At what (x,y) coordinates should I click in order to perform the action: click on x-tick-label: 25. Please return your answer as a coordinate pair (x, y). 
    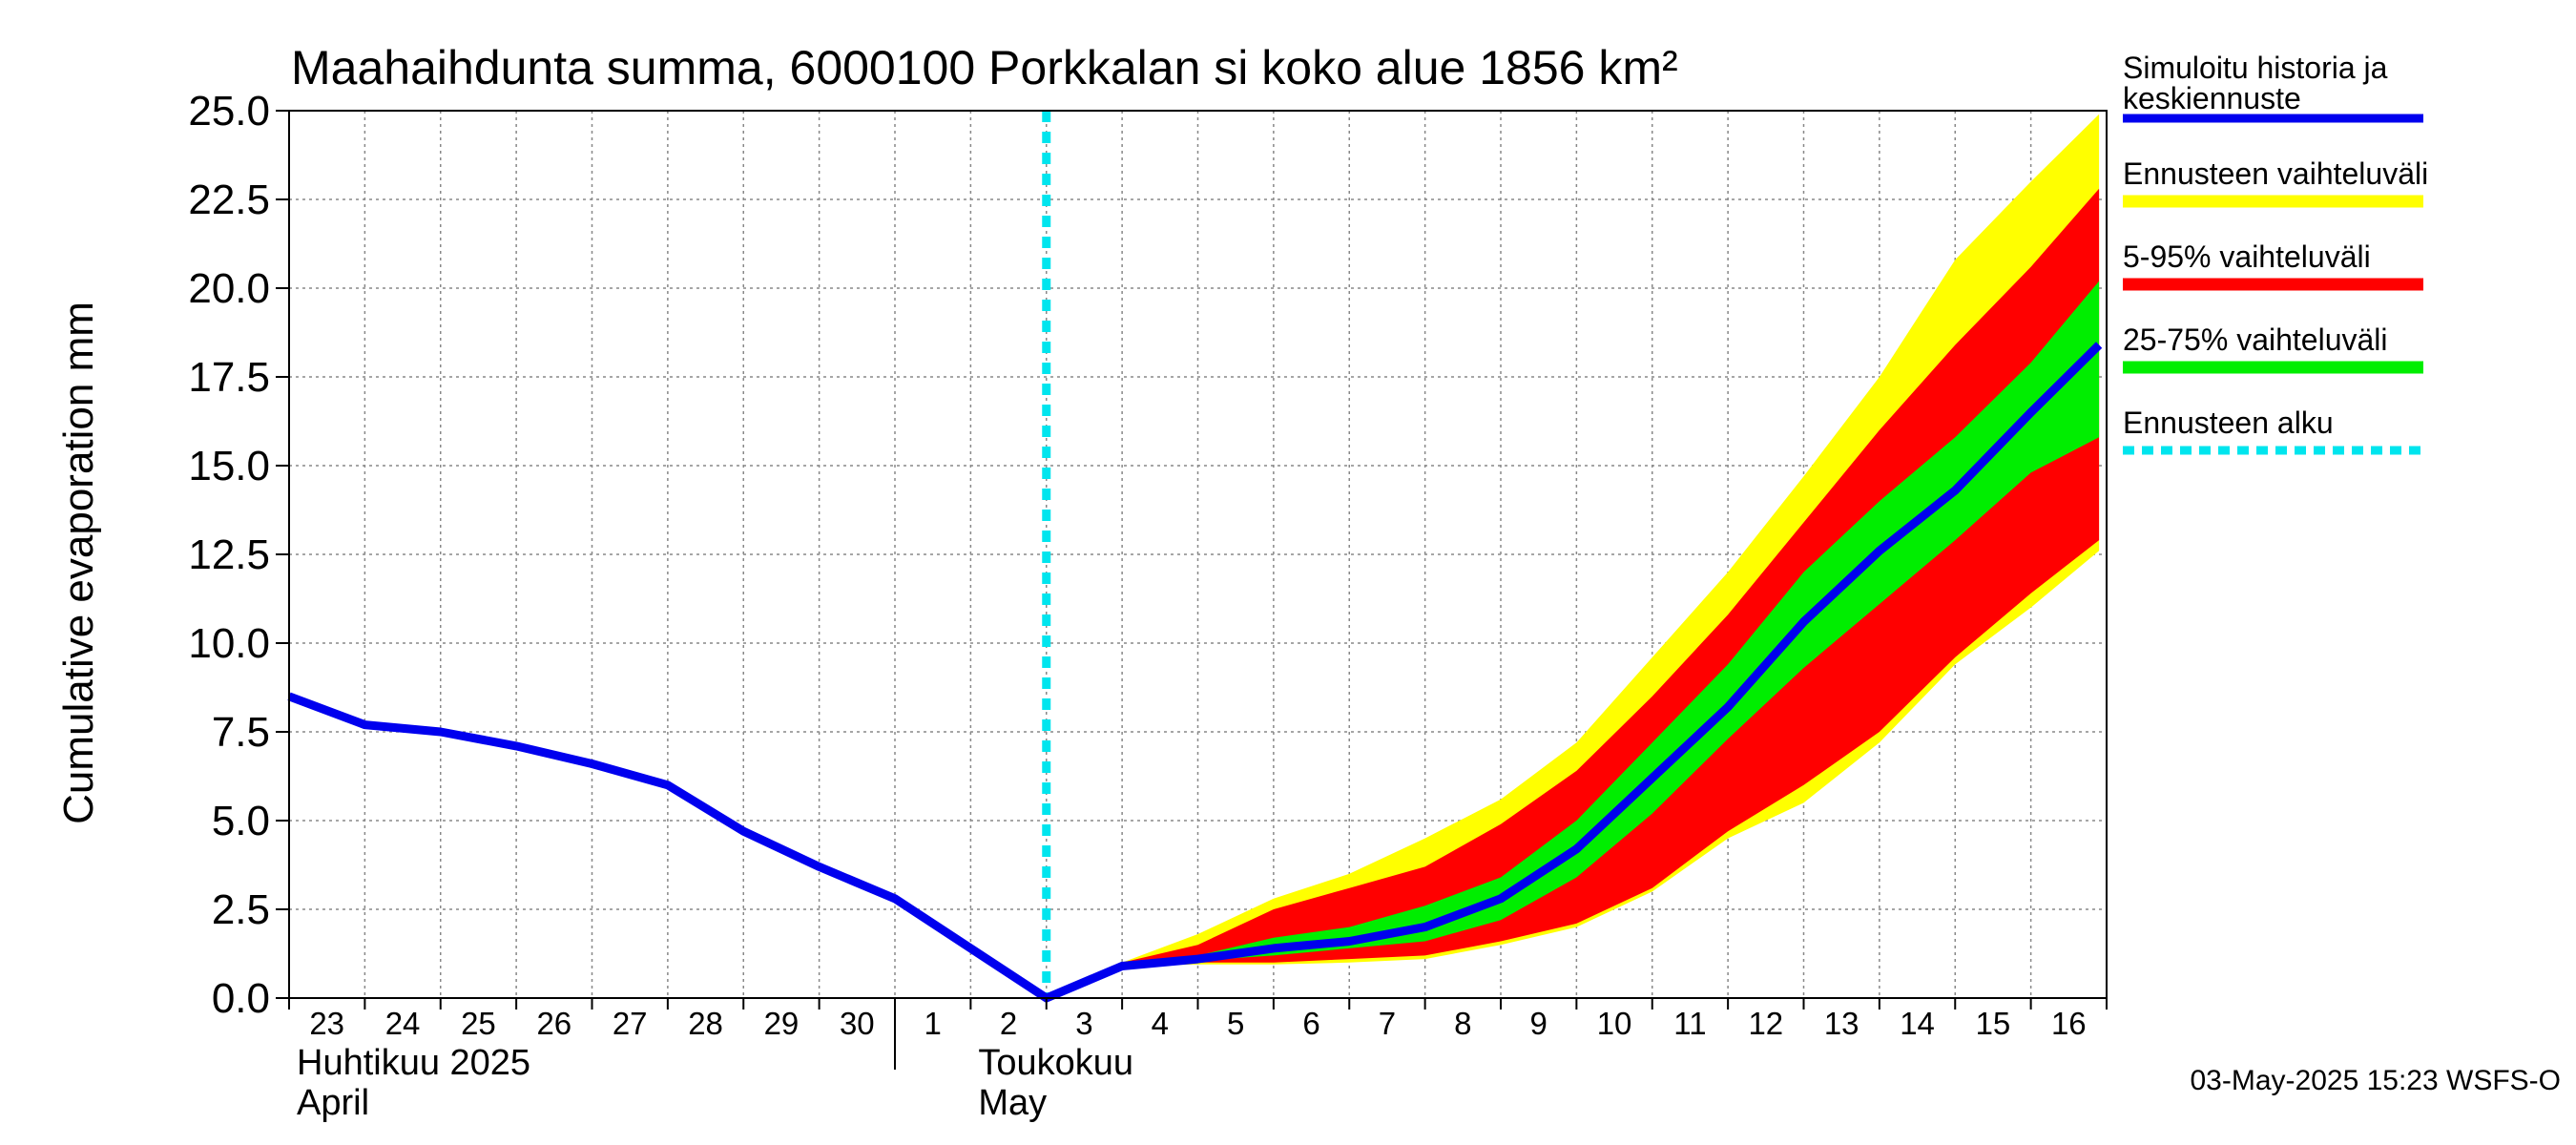
    Looking at the image, I should click on (478, 1023).